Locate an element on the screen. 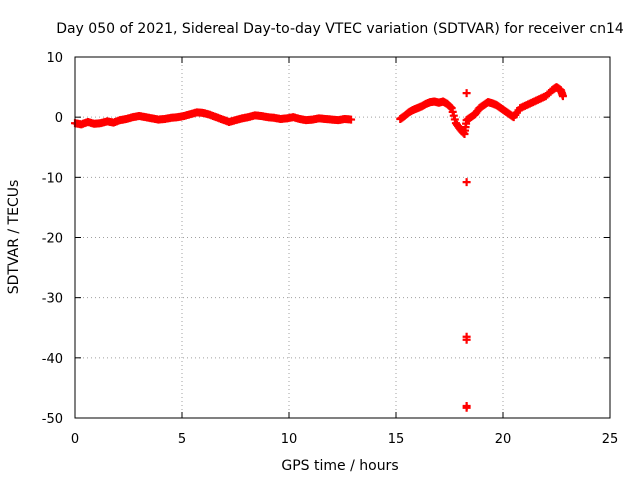 The image size is (640, 480). x-tick-label: 20 is located at coordinates (503, 439).